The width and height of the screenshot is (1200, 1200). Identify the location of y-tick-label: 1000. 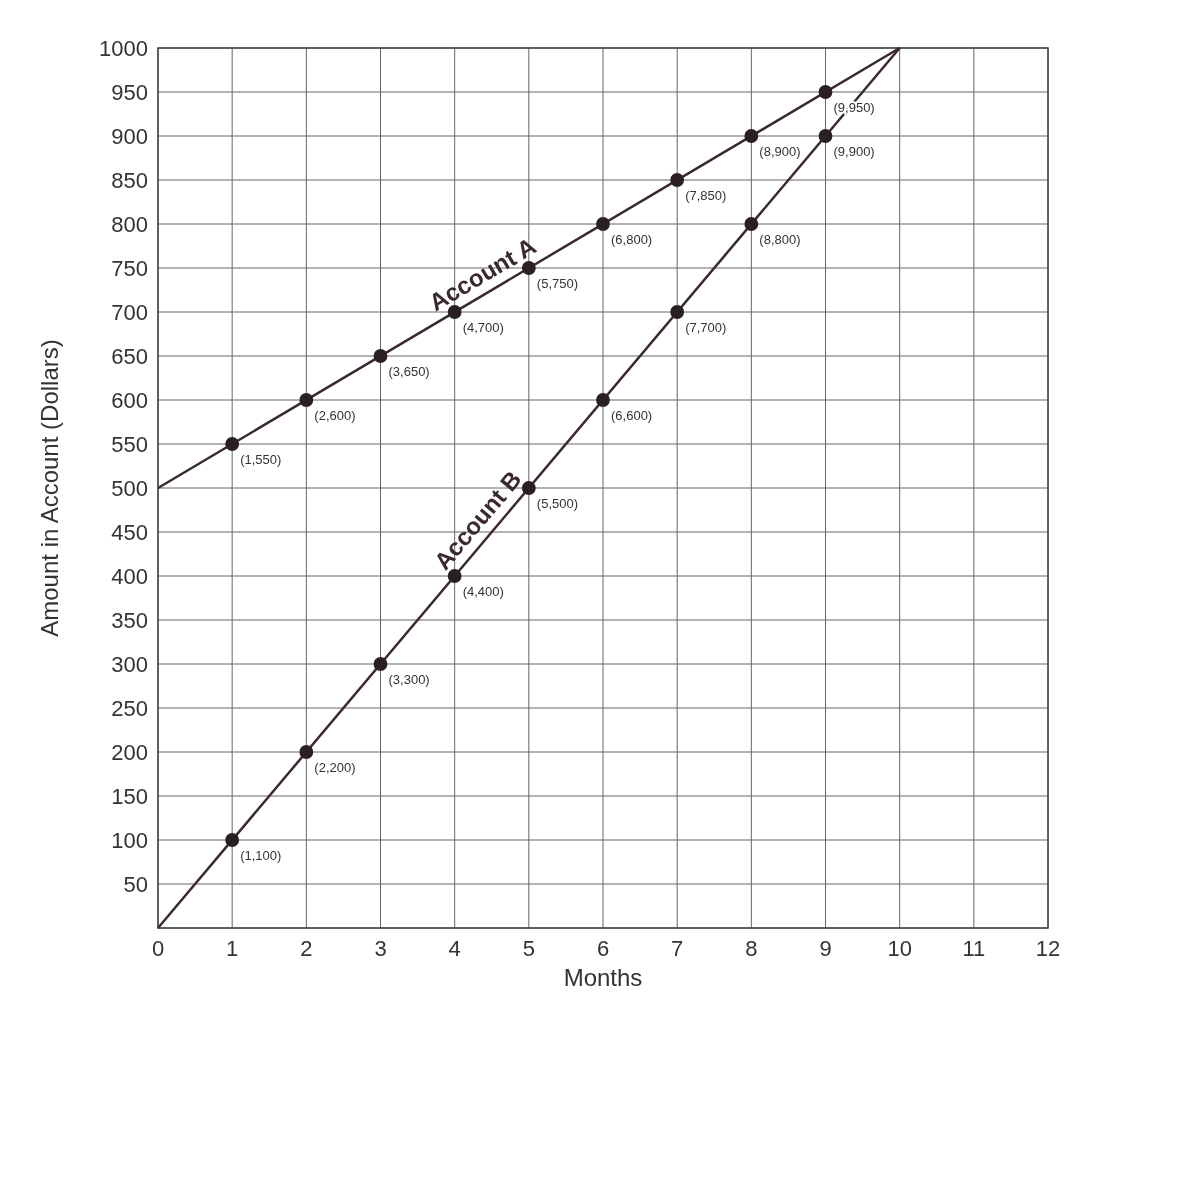
(123, 48).